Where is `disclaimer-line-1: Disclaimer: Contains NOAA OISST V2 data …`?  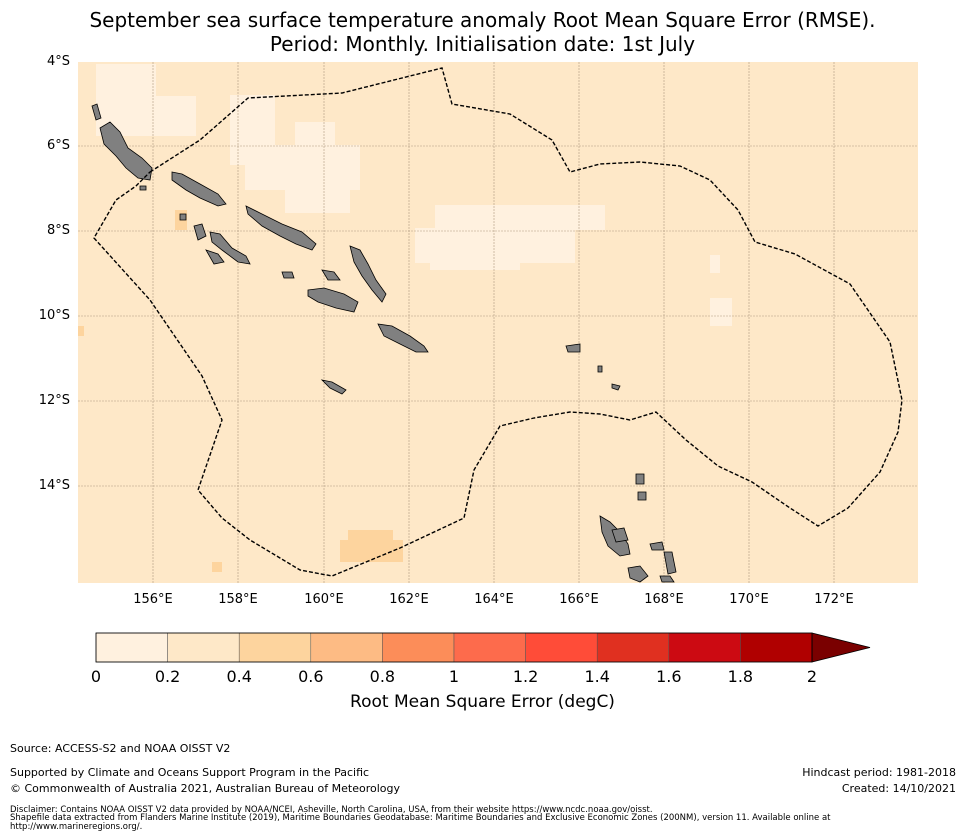 disclaimer-line-1: Disclaimer: Contains NOAA OISST V2 data … is located at coordinates (331, 810).